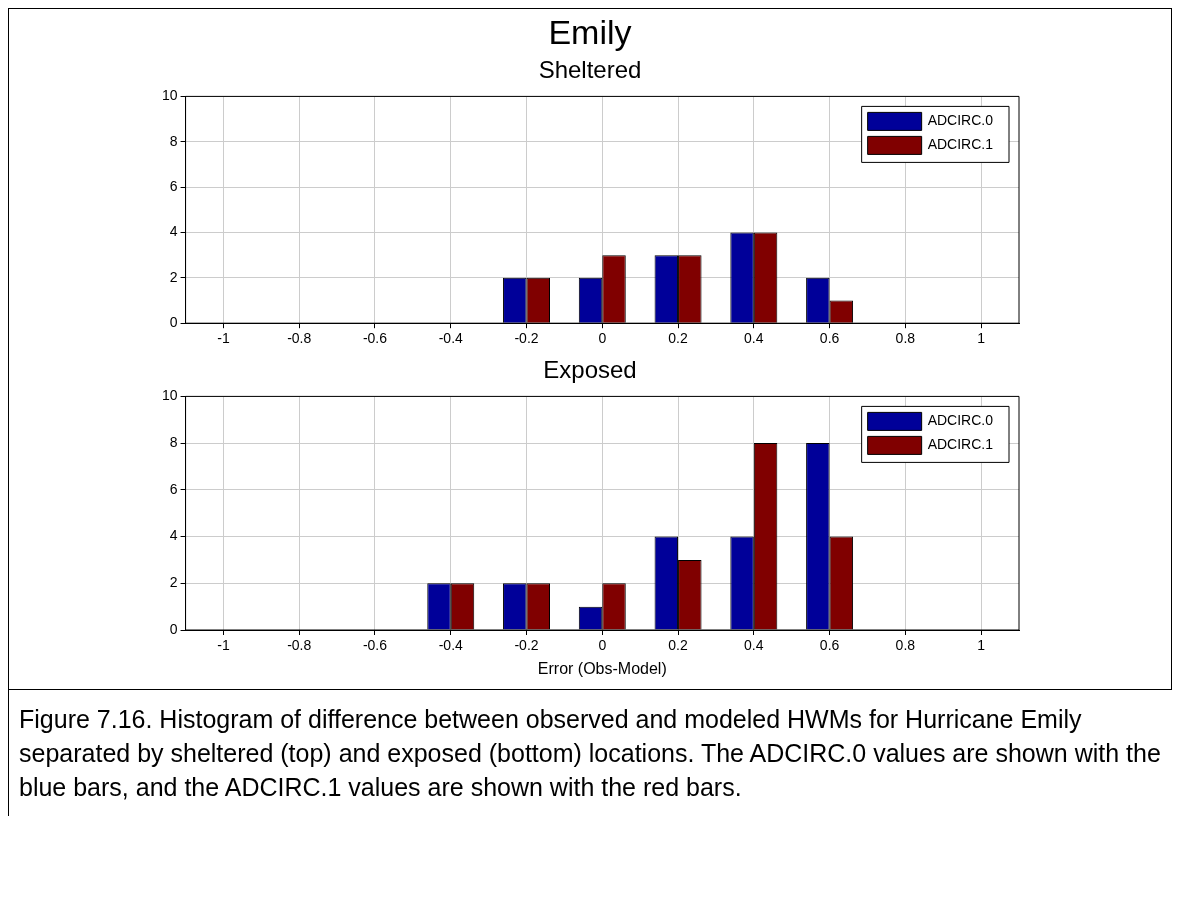  Describe the element at coordinates (602, 668) in the screenshot. I see `x-axis-title: Error (Obs-Model)` at that location.